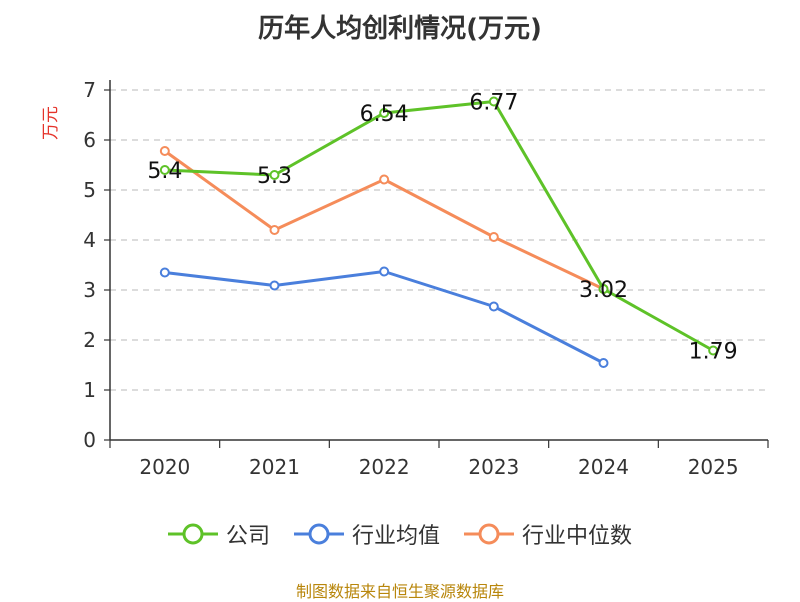 The image size is (800, 602). What do you see at coordinates (164, 467) in the screenshot?
I see `x-tick-label: 2020` at bounding box center [164, 467].